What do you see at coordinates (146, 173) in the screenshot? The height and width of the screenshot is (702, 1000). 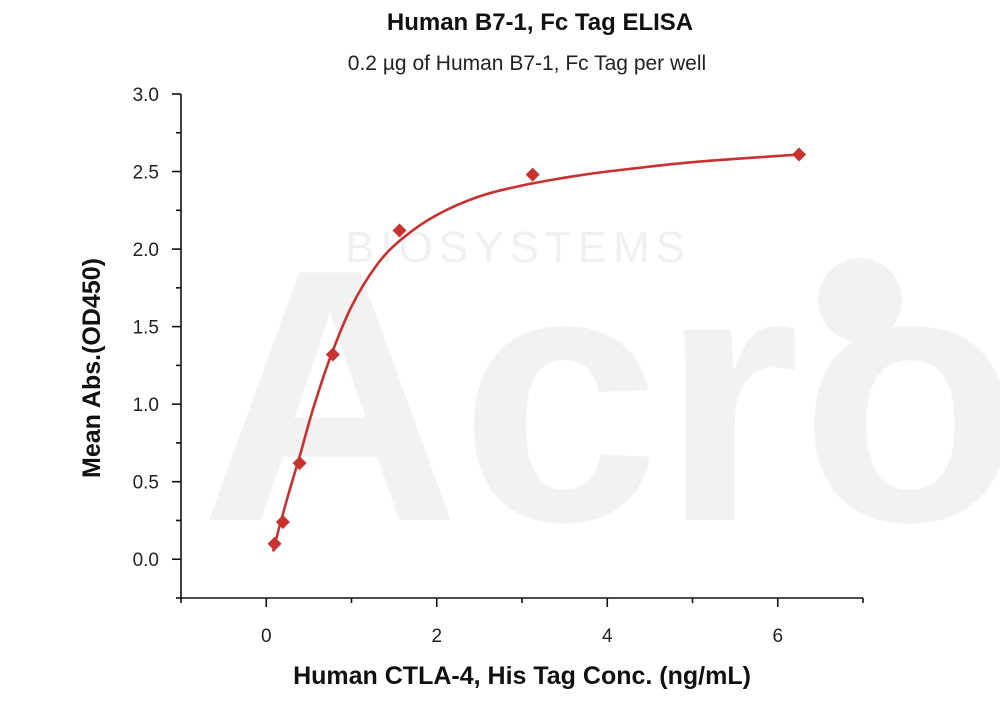 I see `y-tick-label: 2.5` at bounding box center [146, 173].